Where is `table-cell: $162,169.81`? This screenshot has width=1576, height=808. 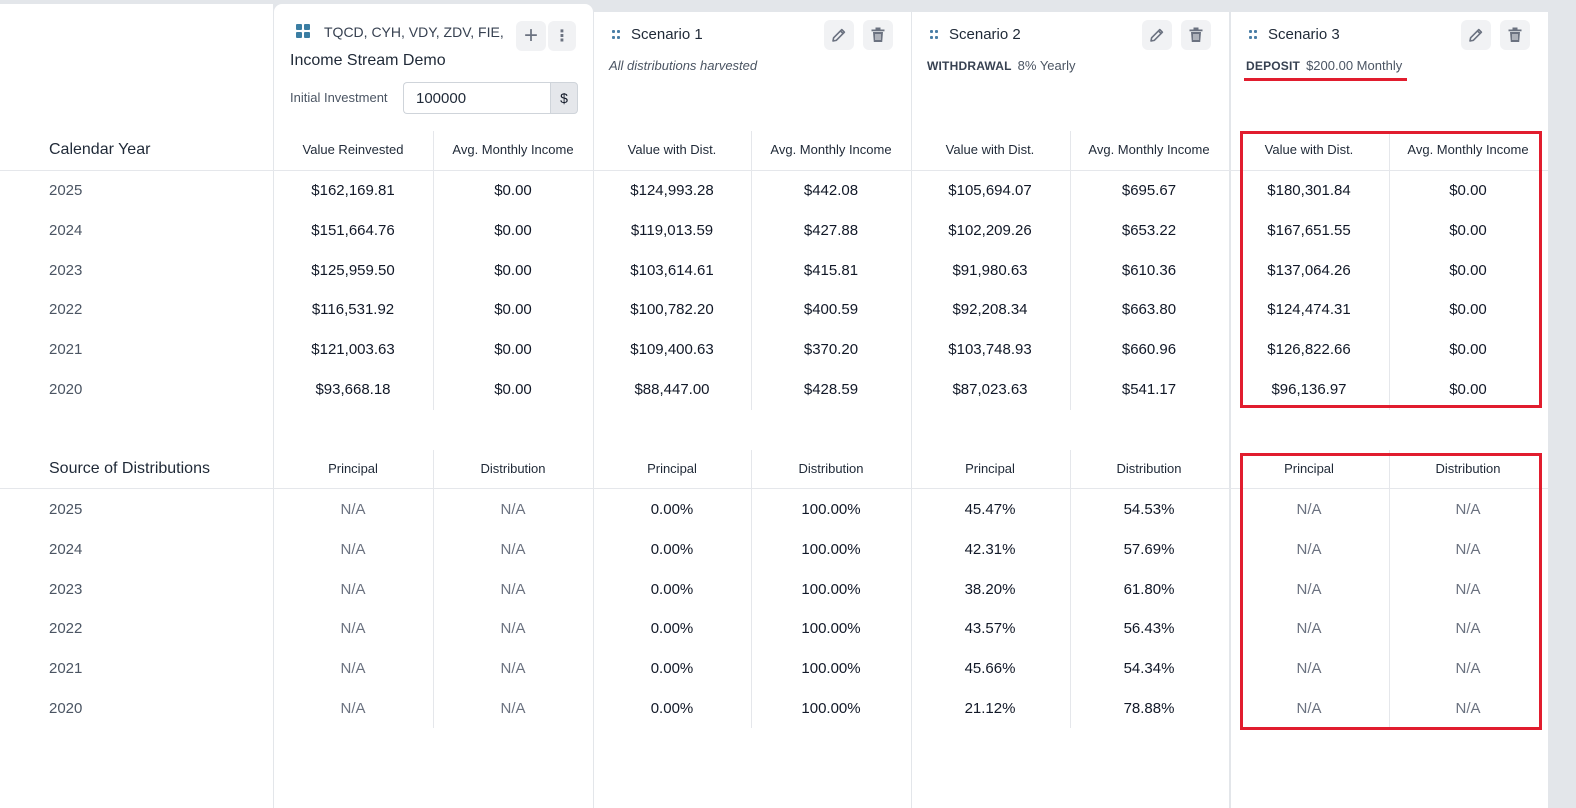
table-cell: $162,169.81 is located at coordinates (353, 190).